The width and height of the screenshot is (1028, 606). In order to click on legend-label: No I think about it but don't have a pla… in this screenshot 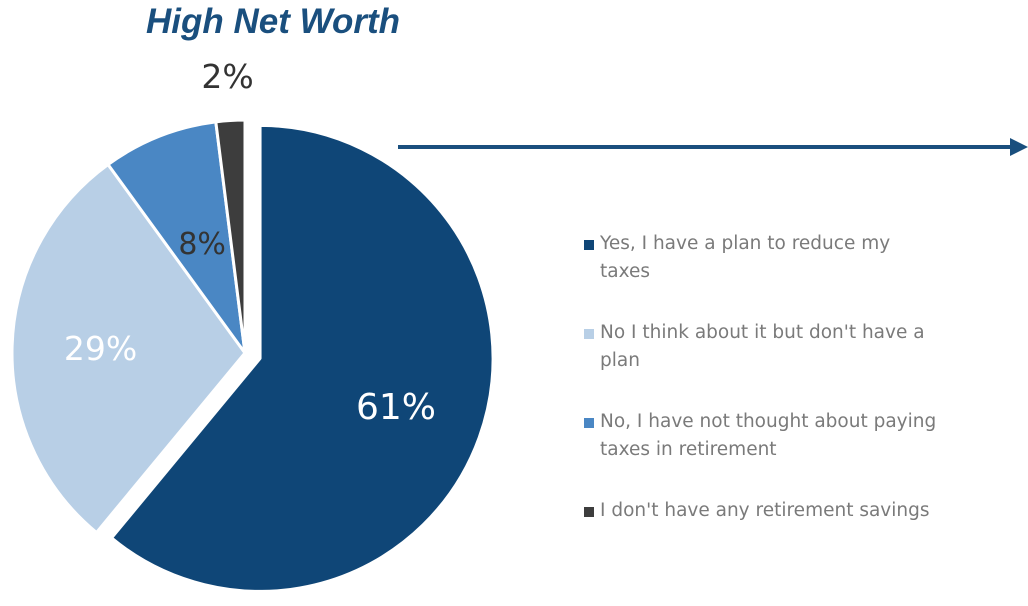, I will do `click(762, 346)`.